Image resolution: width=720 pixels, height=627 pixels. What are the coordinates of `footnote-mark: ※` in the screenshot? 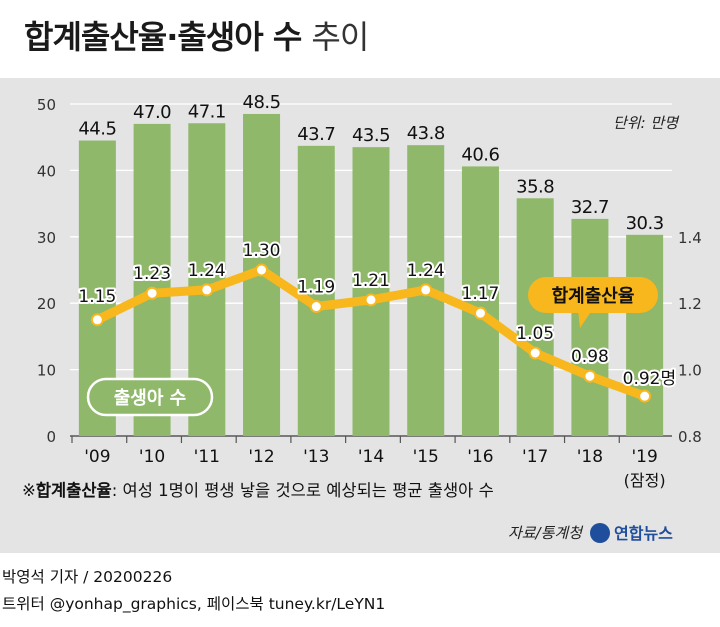 It's located at (29, 490).